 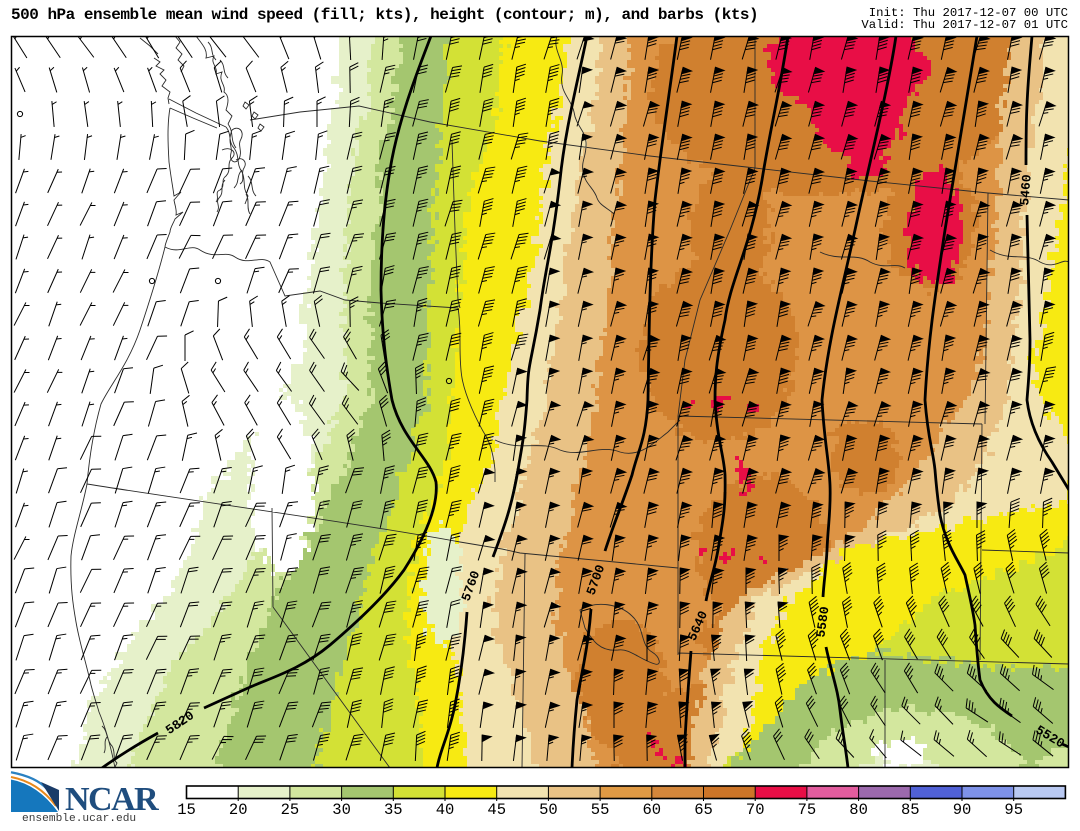 I want to click on svg-text: 20, so click(x=238, y=810).